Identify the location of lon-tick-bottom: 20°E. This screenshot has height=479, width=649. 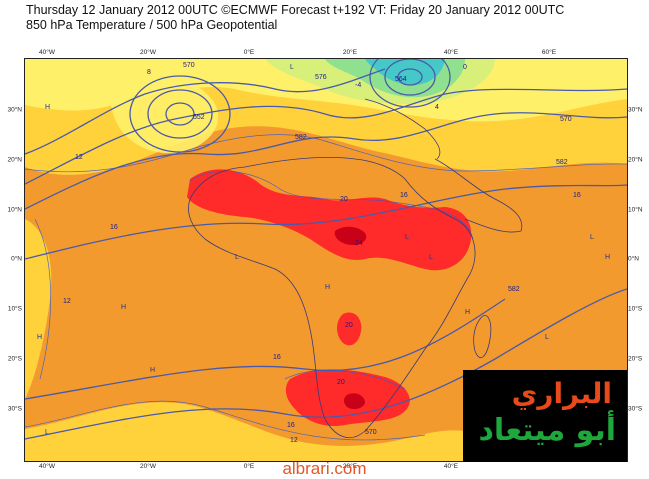
(350, 466).